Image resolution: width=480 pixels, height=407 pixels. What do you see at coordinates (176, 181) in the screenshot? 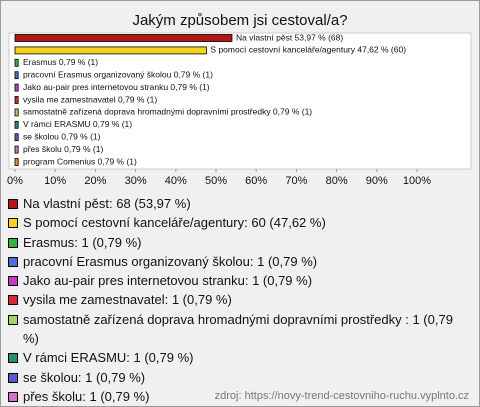
I see `x-tick-label: 40%` at bounding box center [176, 181].